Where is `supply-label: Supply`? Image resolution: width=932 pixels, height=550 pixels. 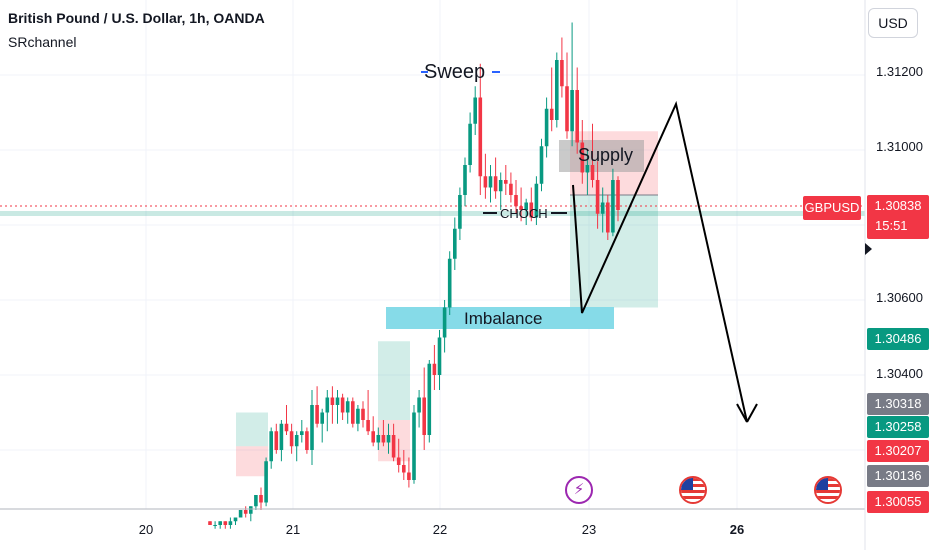
supply-label: Supply is located at coordinates (606, 155).